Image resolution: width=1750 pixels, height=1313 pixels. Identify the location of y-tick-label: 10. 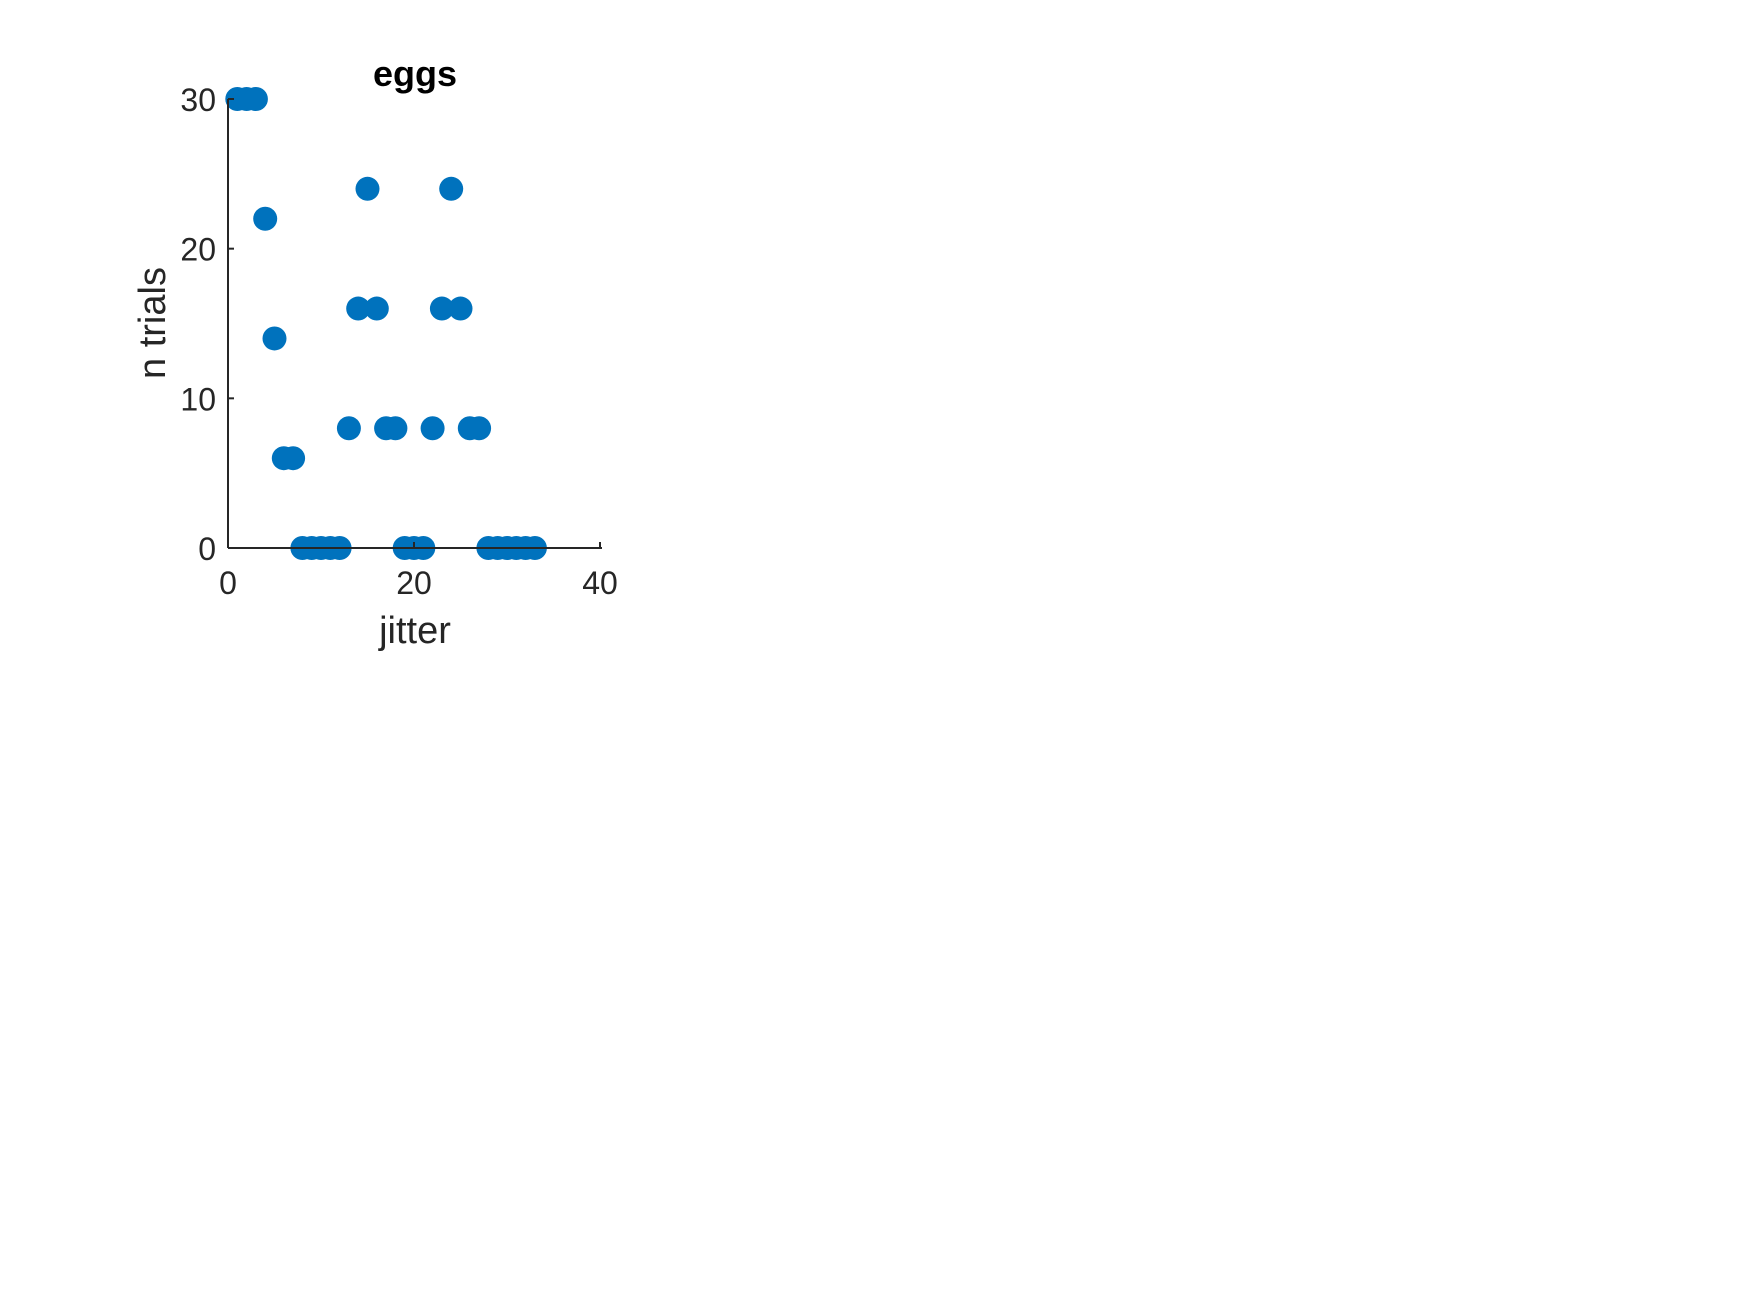
(198, 399).